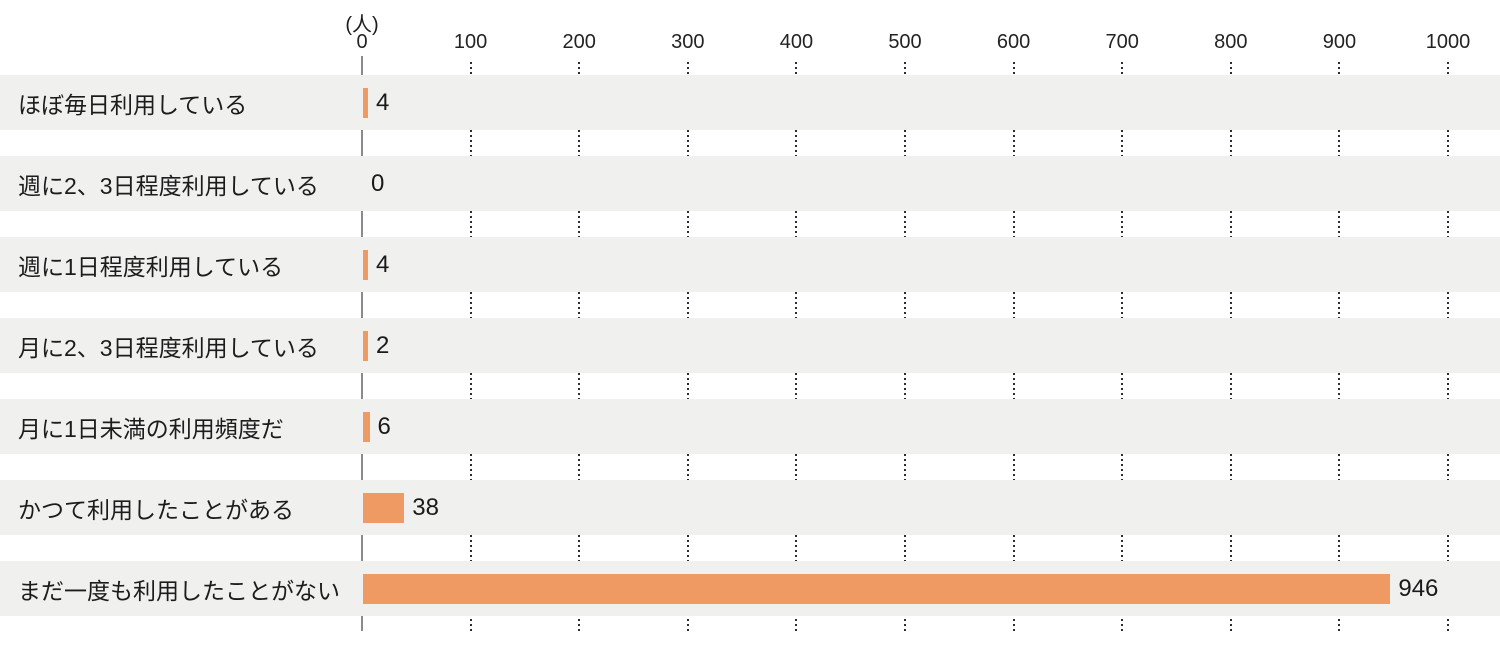 The height and width of the screenshot is (666, 1500). What do you see at coordinates (1339, 42) in the screenshot?
I see `x-axis-tick-label: 900` at bounding box center [1339, 42].